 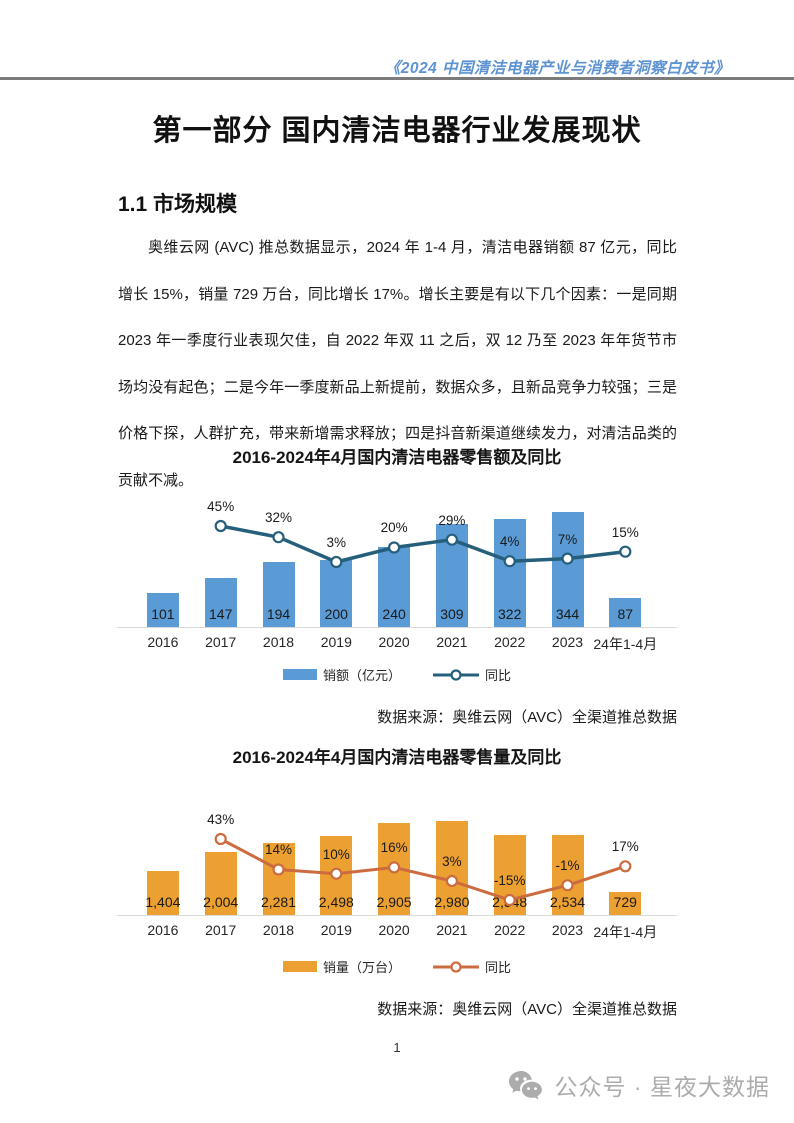 I want to click on legend-item-volume: 销量（万台）, so click(x=341, y=966).